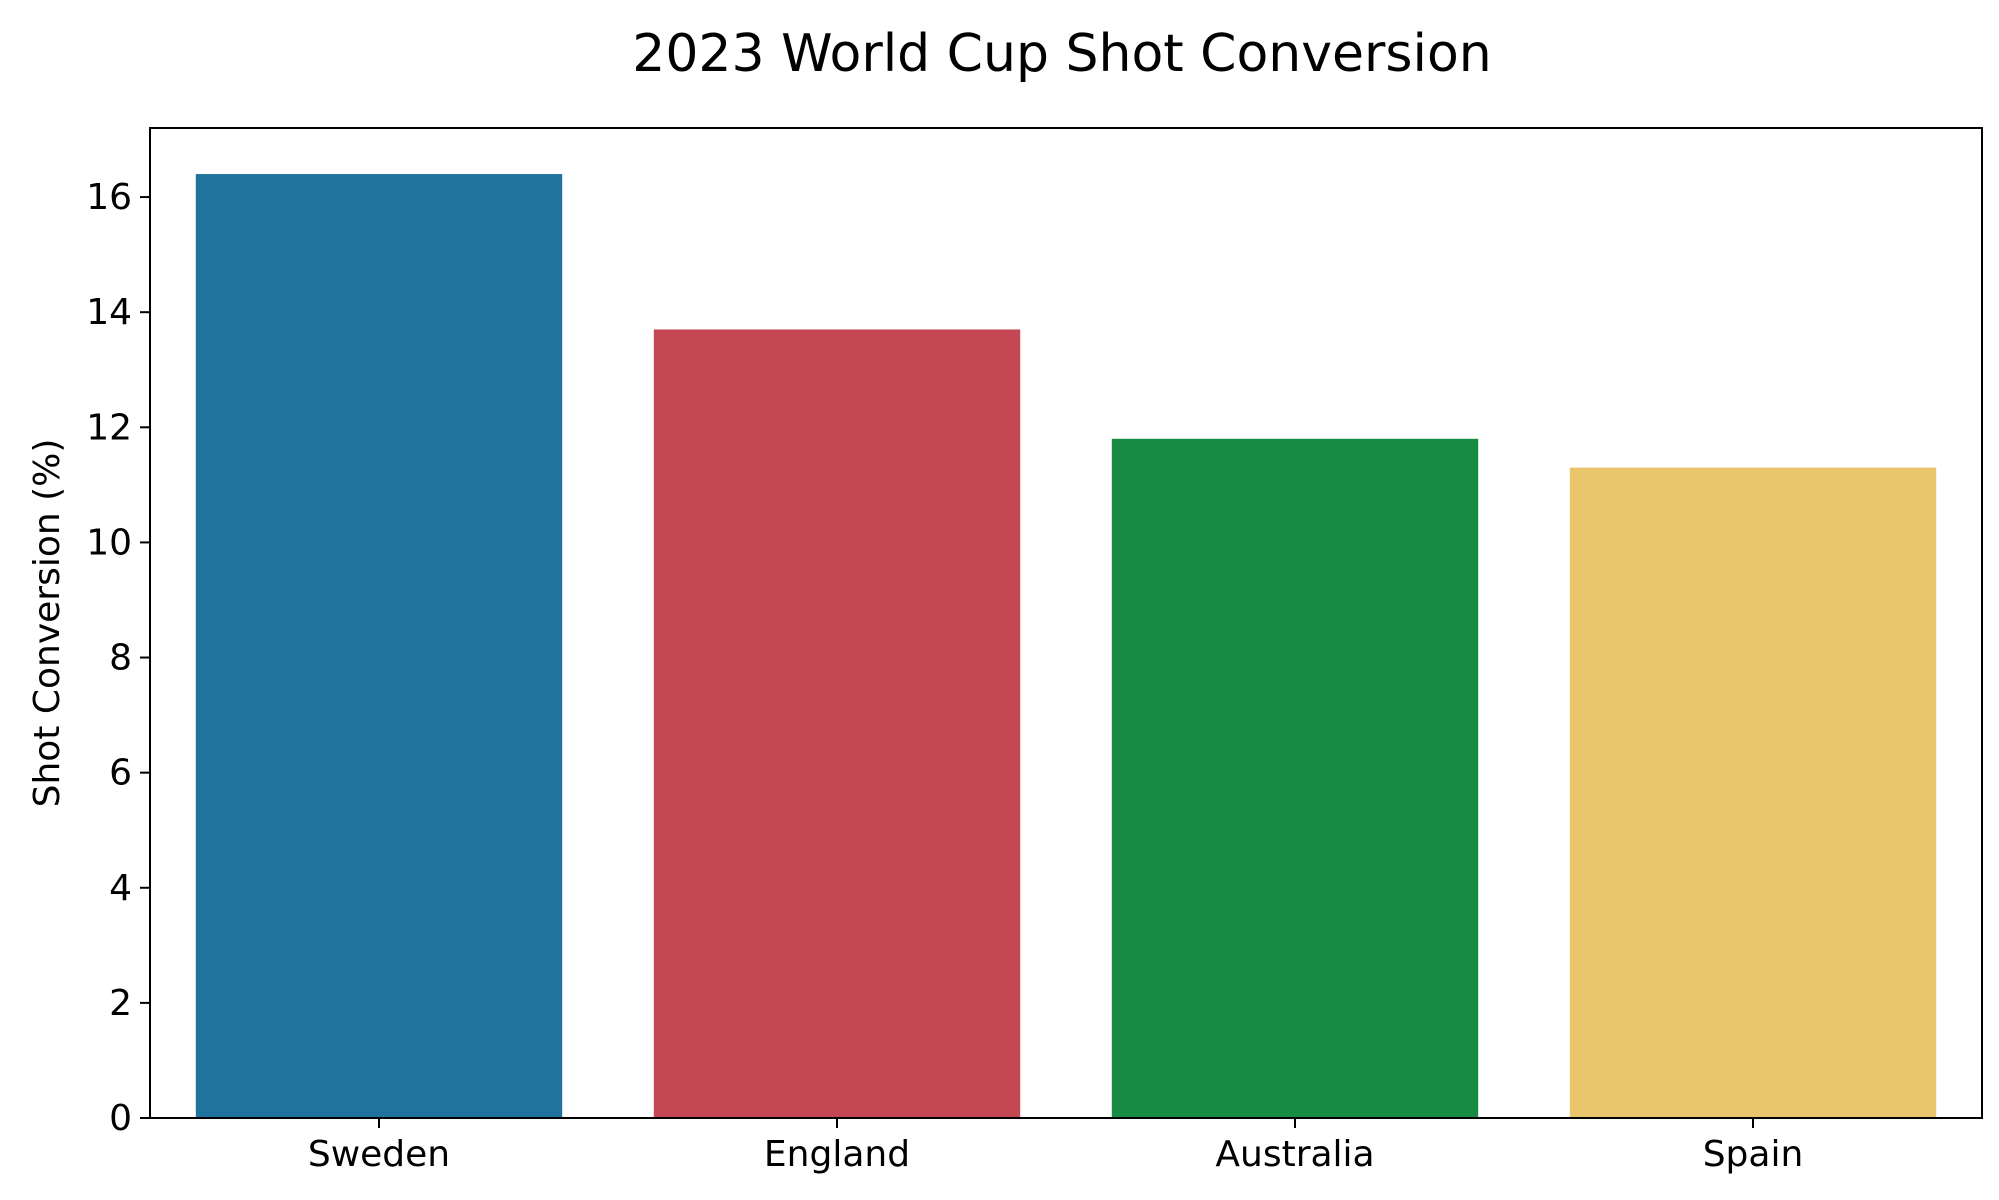  What do you see at coordinates (109, 427) in the screenshot?
I see `y-tick-label-12: 12` at bounding box center [109, 427].